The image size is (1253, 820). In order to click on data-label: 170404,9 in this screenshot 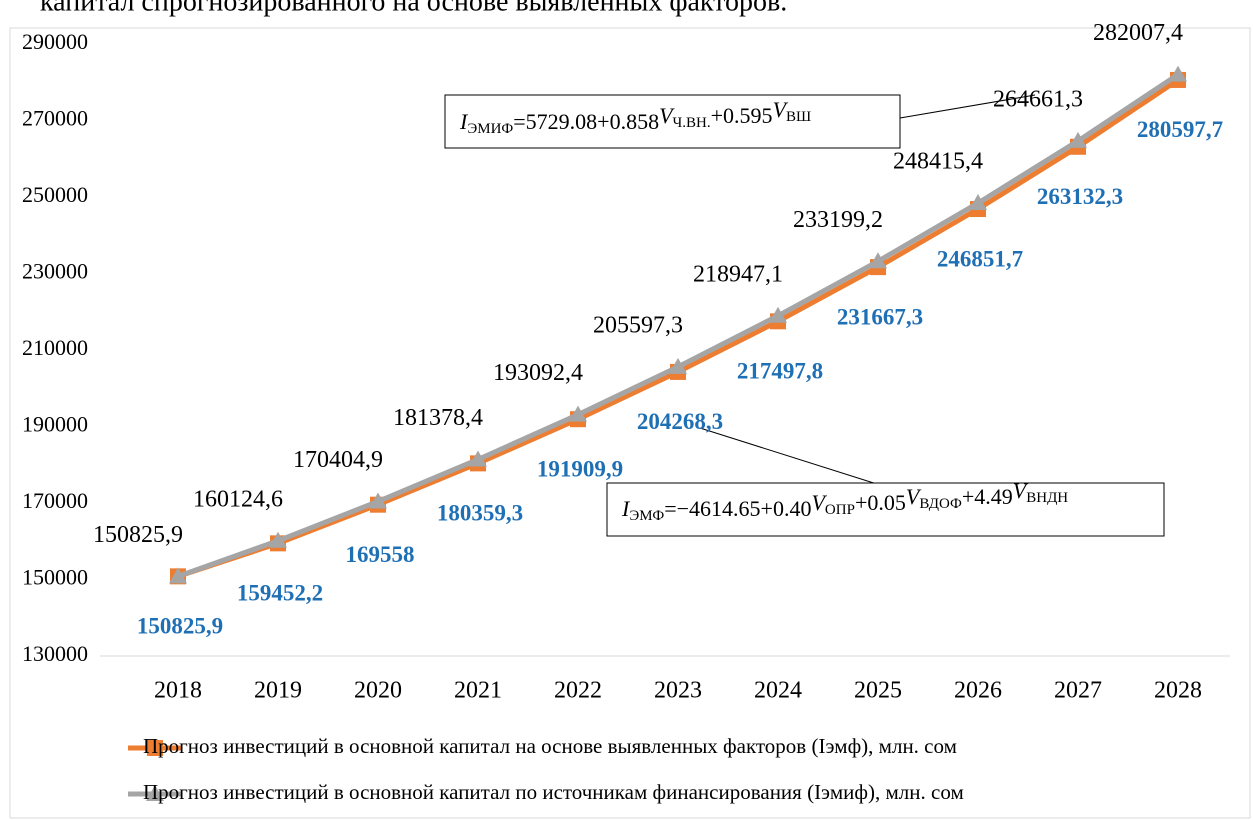, I will do `click(338, 460)`.